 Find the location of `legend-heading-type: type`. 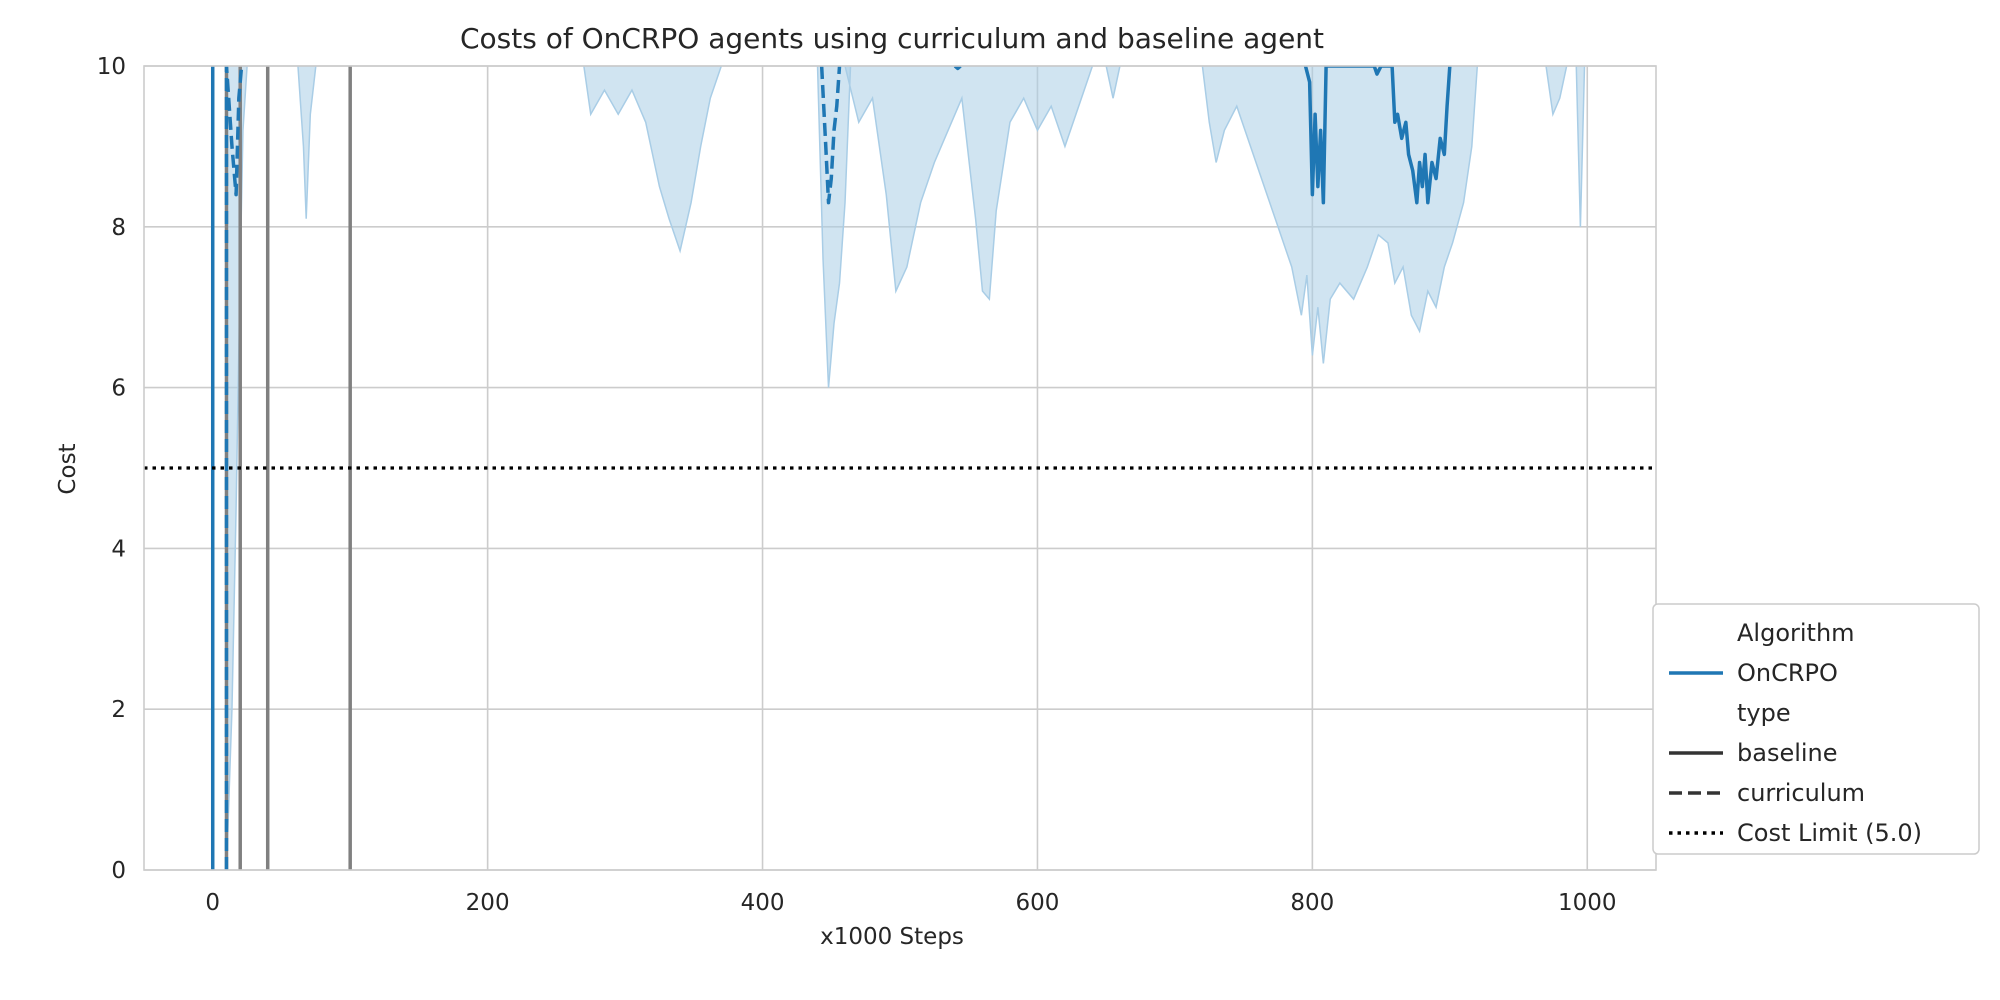

legend-heading-type: type is located at coordinates (1764, 713).